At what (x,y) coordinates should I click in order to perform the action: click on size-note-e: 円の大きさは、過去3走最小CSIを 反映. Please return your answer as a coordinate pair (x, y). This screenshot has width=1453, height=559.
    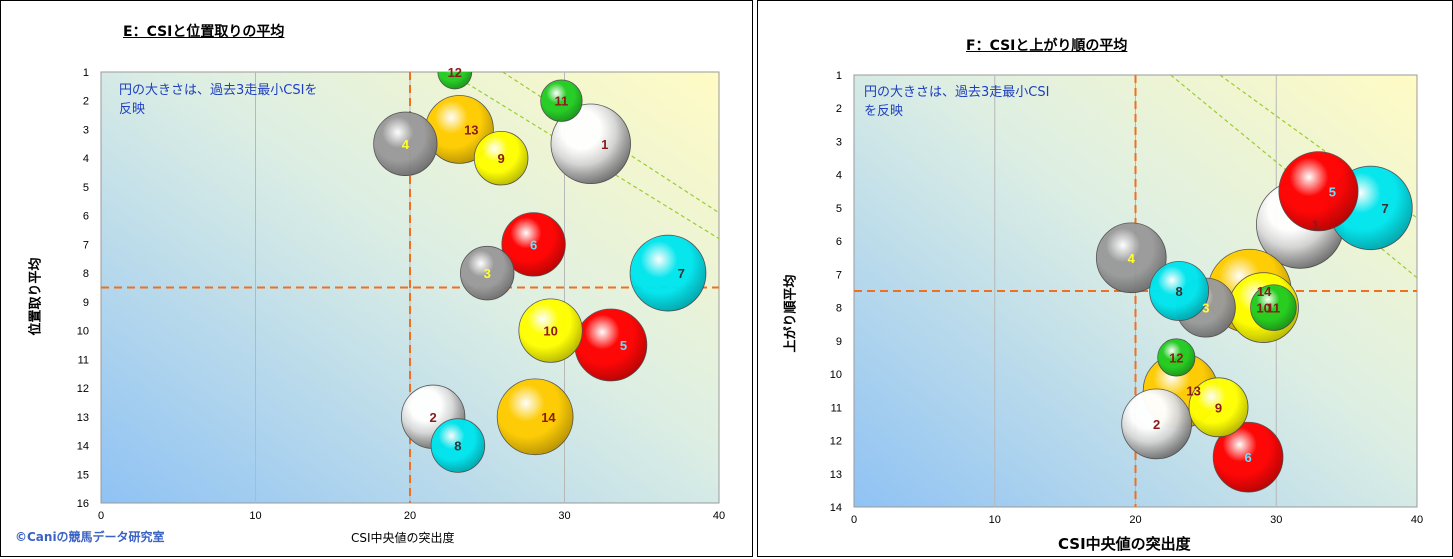
    Looking at the image, I should click on (218, 100).